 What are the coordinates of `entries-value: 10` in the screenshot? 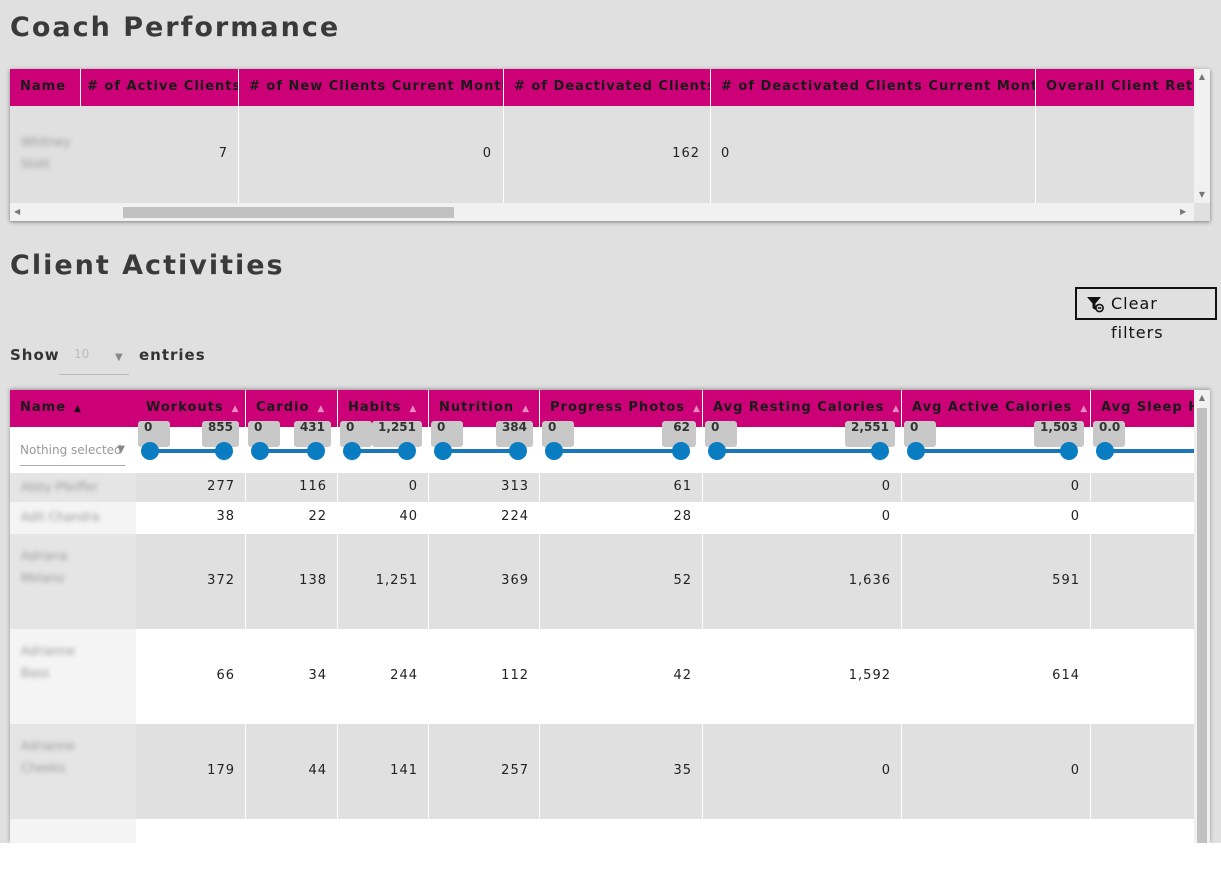 It's located at (82, 354).